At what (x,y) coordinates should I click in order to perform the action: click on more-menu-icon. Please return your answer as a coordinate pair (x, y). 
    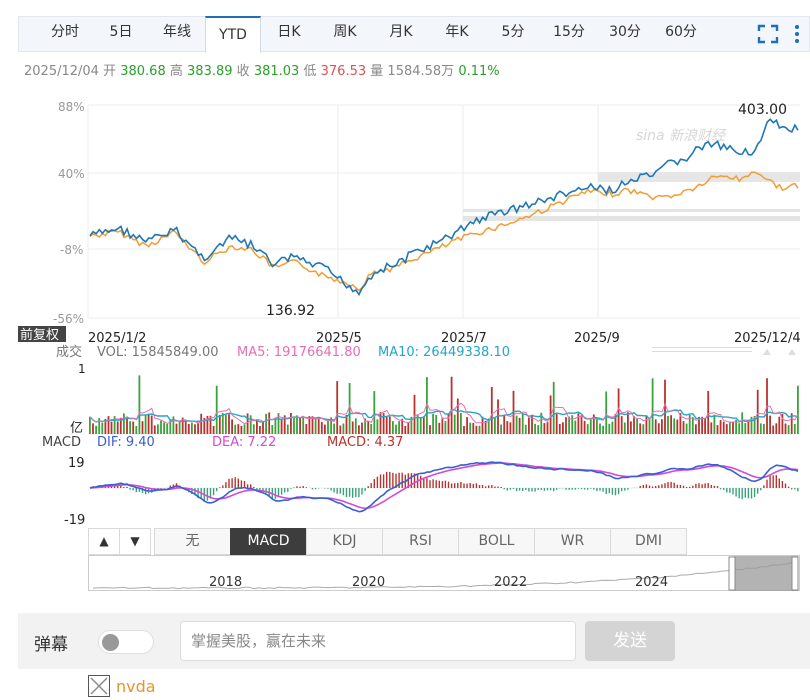
    Looking at the image, I should click on (797, 34).